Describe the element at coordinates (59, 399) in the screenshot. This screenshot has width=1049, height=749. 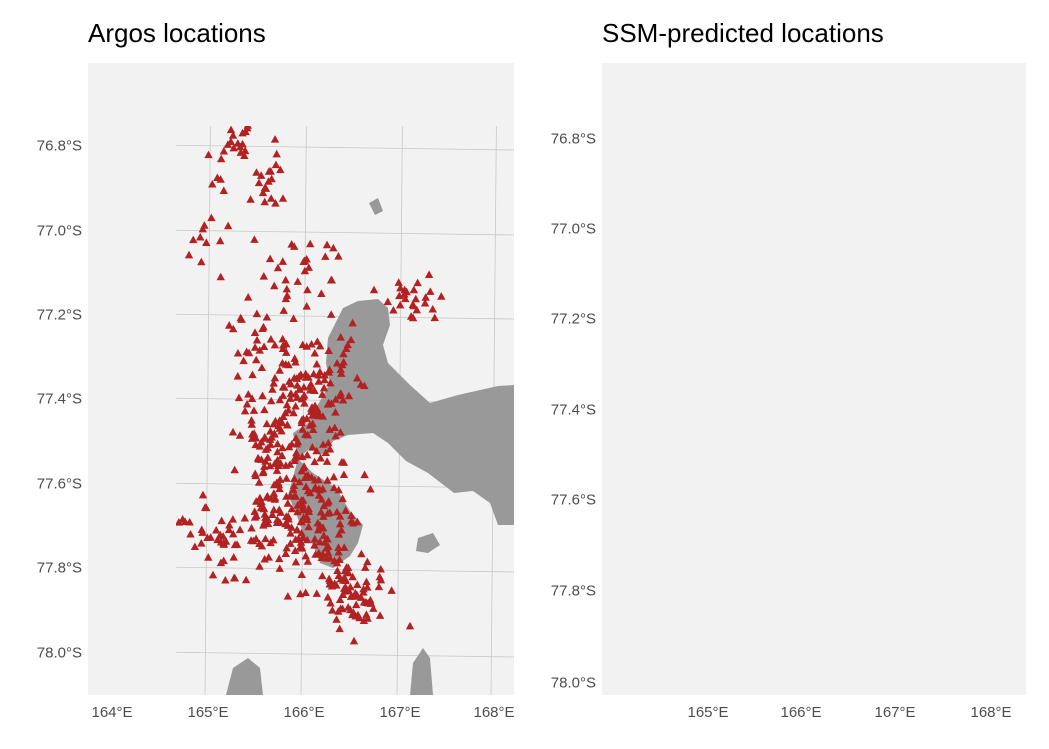
I see `y-tick-label: 77.4°S` at that location.